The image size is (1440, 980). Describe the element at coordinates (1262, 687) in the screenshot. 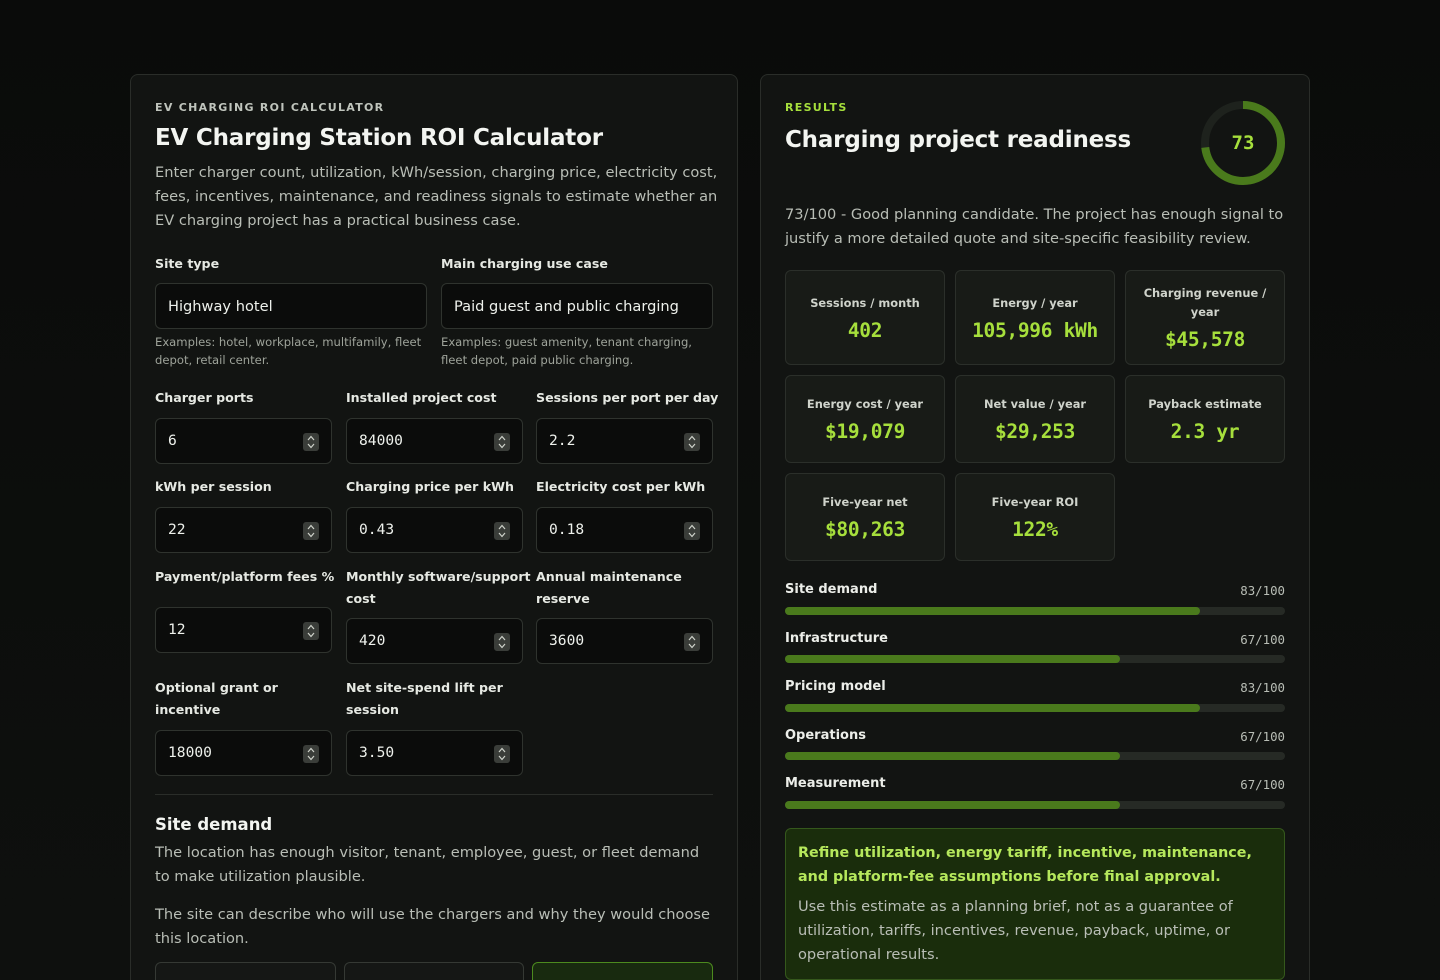

I see `score-bar-value: 83/100` at that location.